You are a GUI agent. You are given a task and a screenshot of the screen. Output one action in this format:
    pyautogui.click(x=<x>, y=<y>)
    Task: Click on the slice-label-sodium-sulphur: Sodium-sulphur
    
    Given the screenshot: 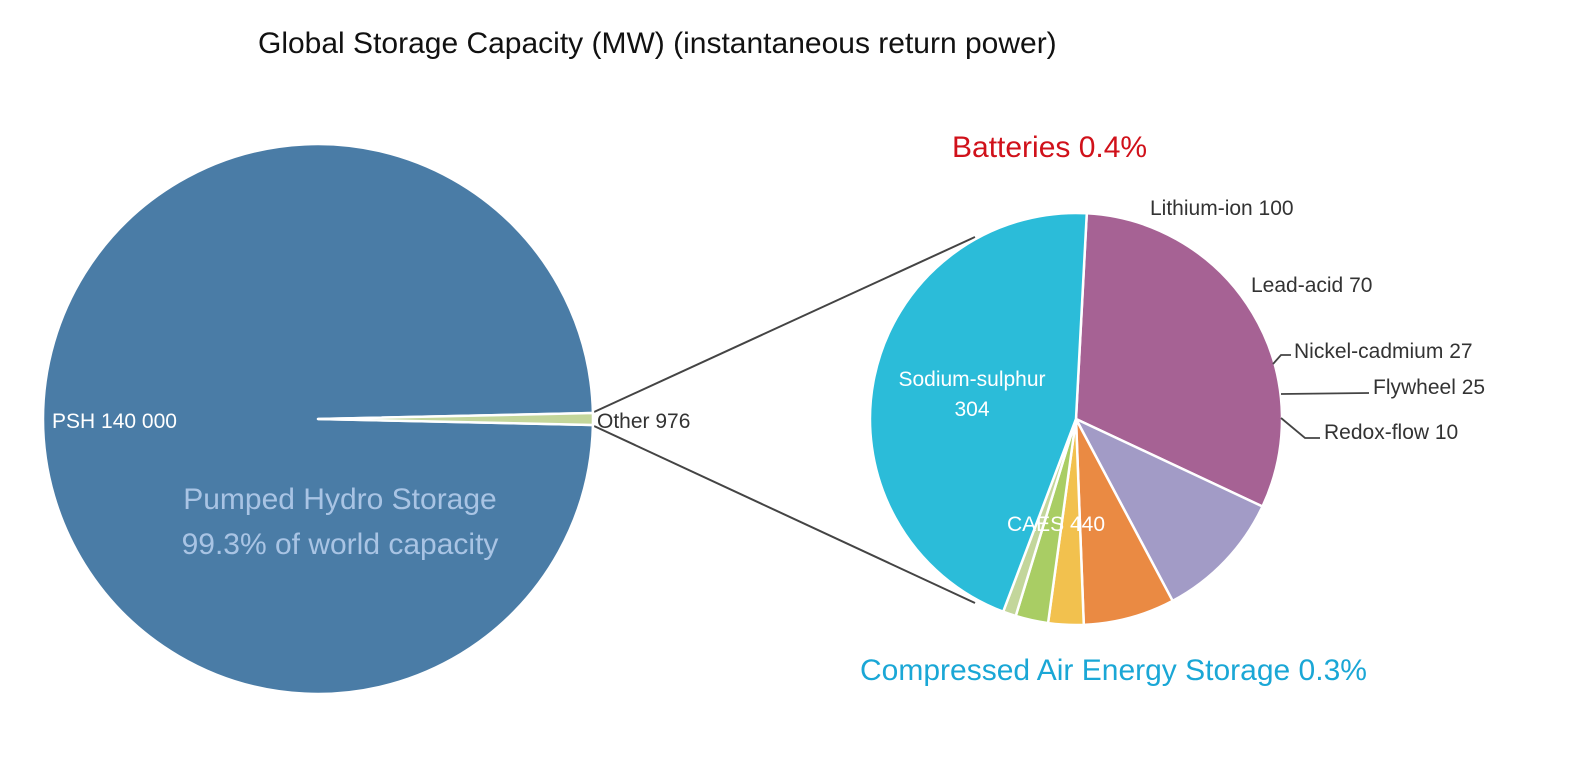 What is the action you would take?
    pyautogui.click(x=971, y=379)
    